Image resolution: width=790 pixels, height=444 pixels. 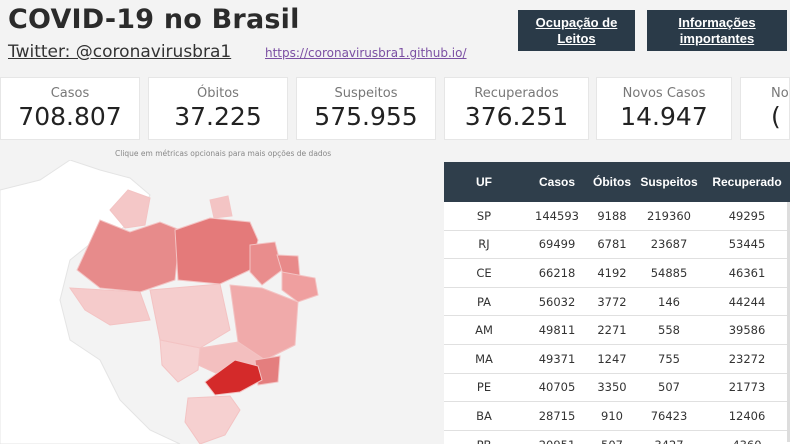 What do you see at coordinates (516, 116) in the screenshot?
I see `metric-value: 376.251` at bounding box center [516, 116].